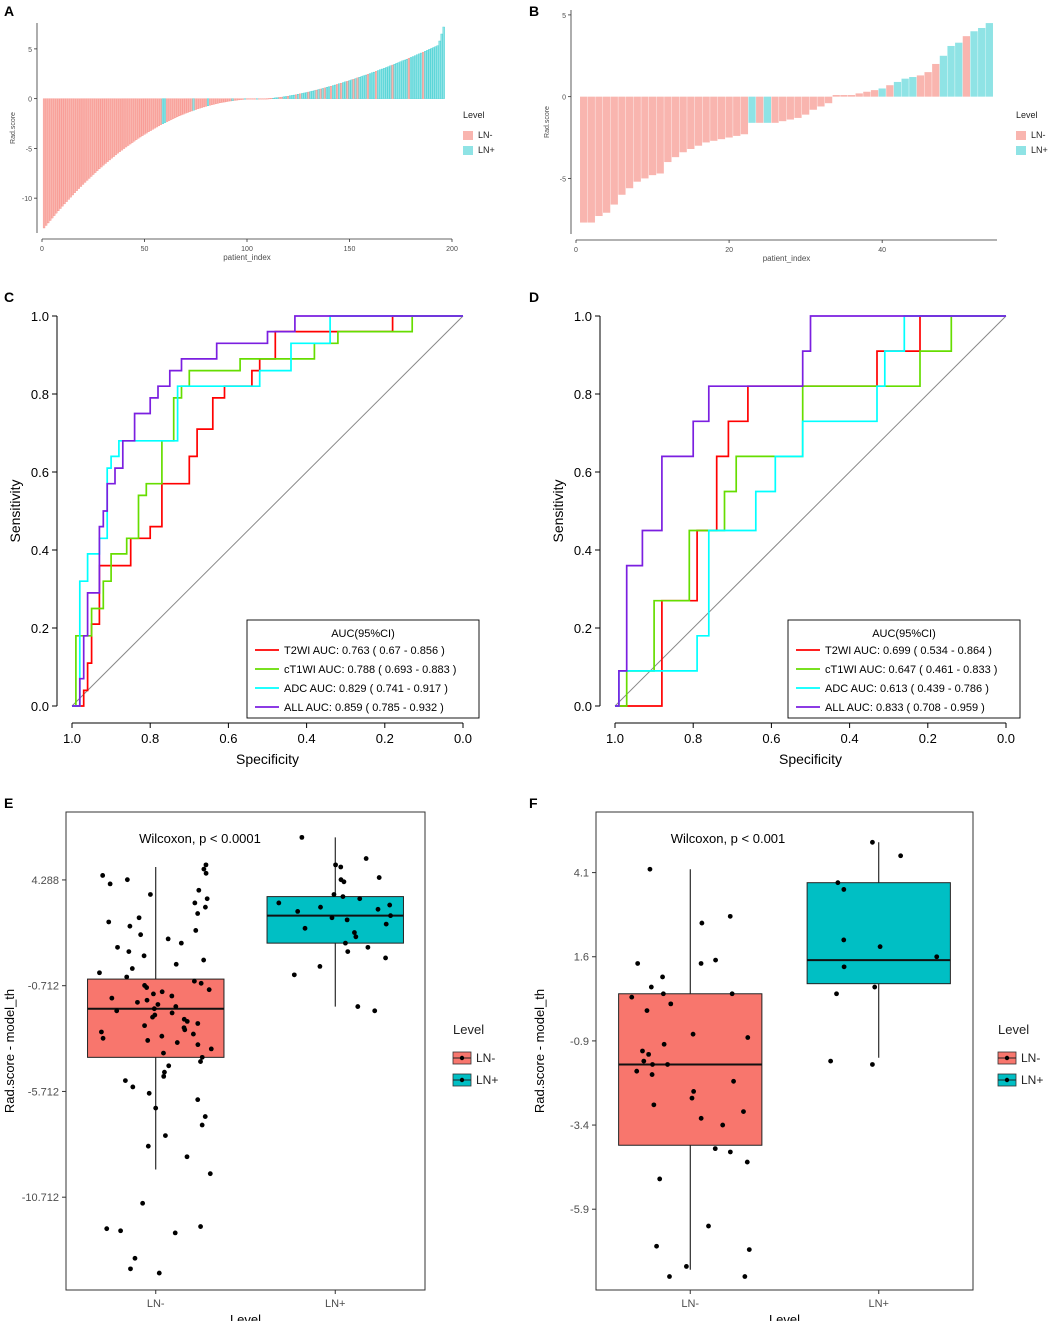 The height and width of the screenshot is (1321, 1048). What do you see at coordinates (42, 249) in the screenshot?
I see `x-tick-label: 0` at bounding box center [42, 249].